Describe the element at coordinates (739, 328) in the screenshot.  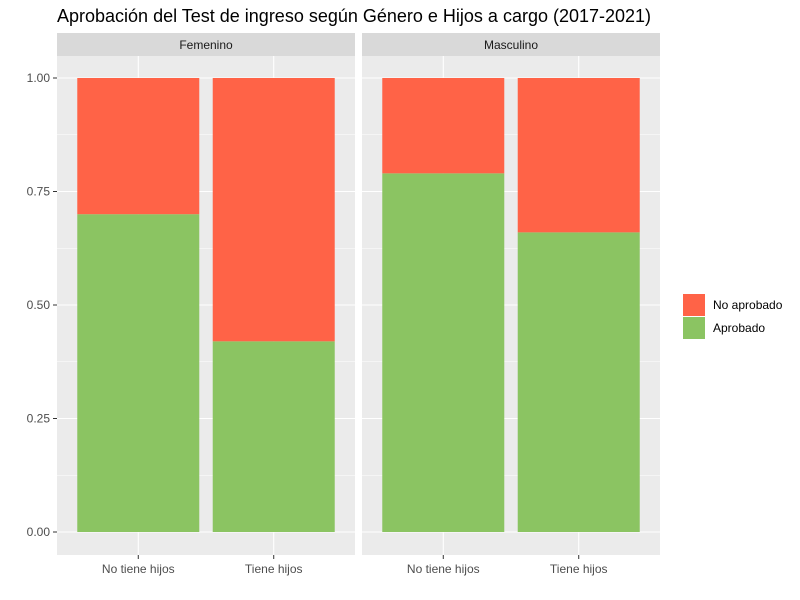
I see `legend-label: Aprobado` at that location.